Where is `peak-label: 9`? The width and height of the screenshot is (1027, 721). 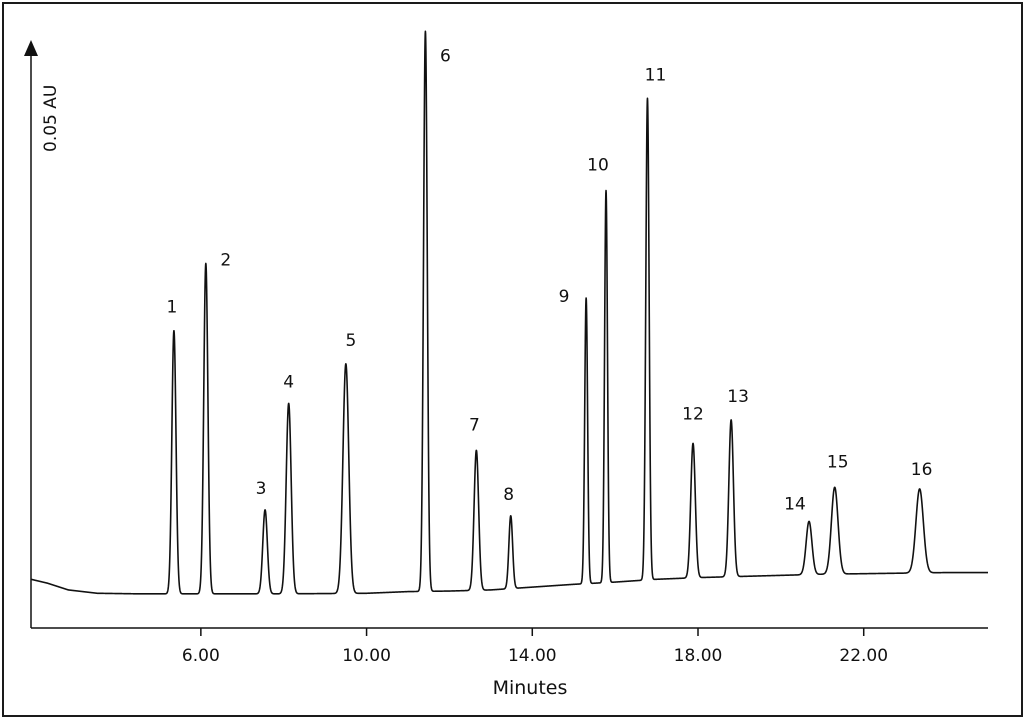
peak-label: 9 is located at coordinates (564, 297).